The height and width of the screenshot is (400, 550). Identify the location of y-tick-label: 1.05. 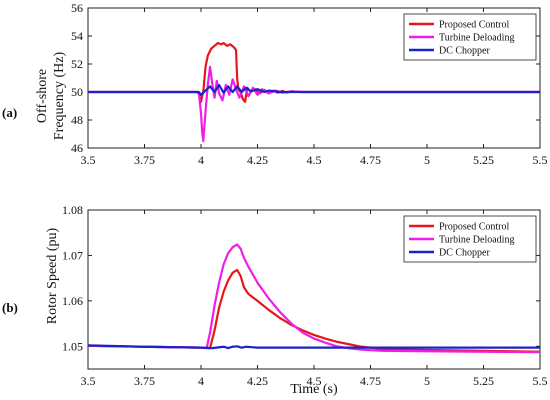
(72, 346).